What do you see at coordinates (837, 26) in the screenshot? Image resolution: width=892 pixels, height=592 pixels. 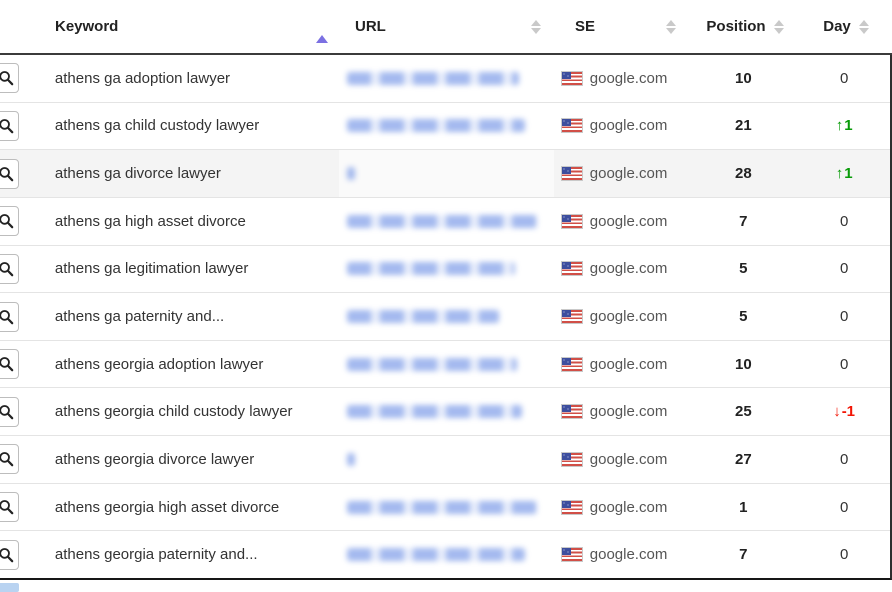 I see `column-label-day: Day` at bounding box center [837, 26].